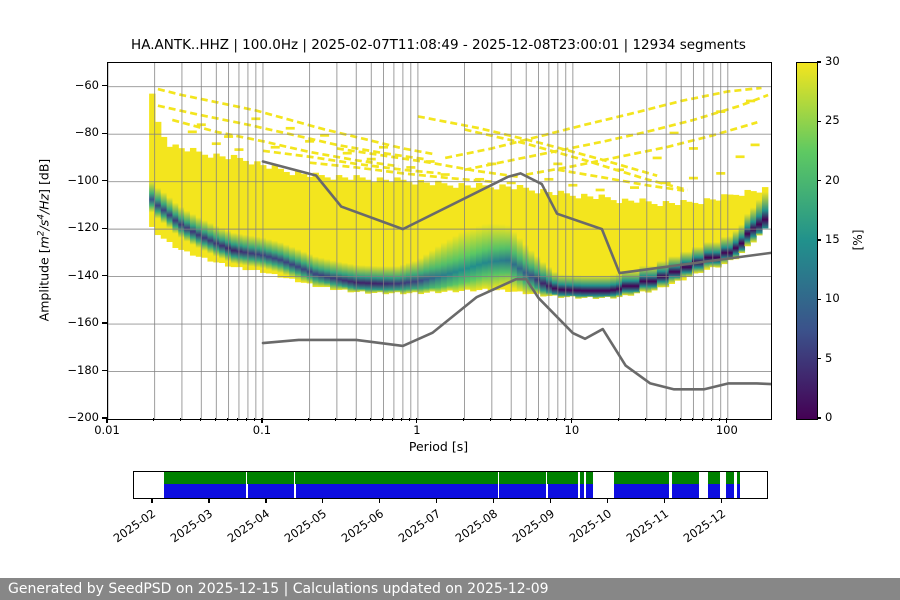  What do you see at coordinates (726, 430) in the screenshot?
I see `x-tick-label: 100` at bounding box center [726, 430].